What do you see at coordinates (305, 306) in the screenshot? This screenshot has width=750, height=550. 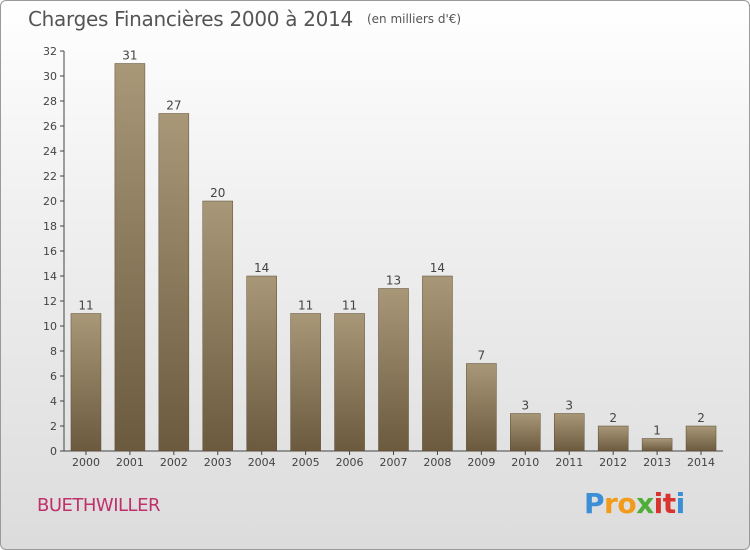 I see `value-label-2005: 11` at bounding box center [305, 306].